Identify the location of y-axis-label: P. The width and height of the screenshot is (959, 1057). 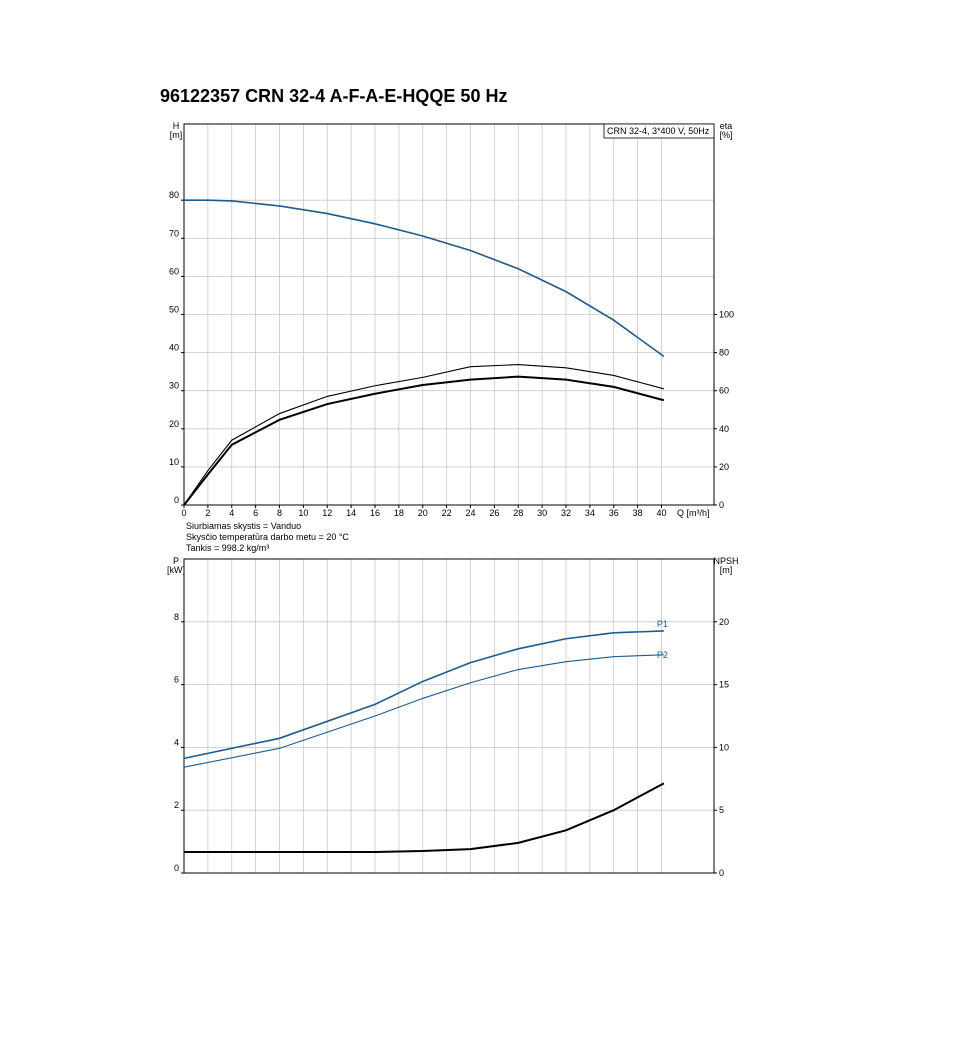
(176, 561).